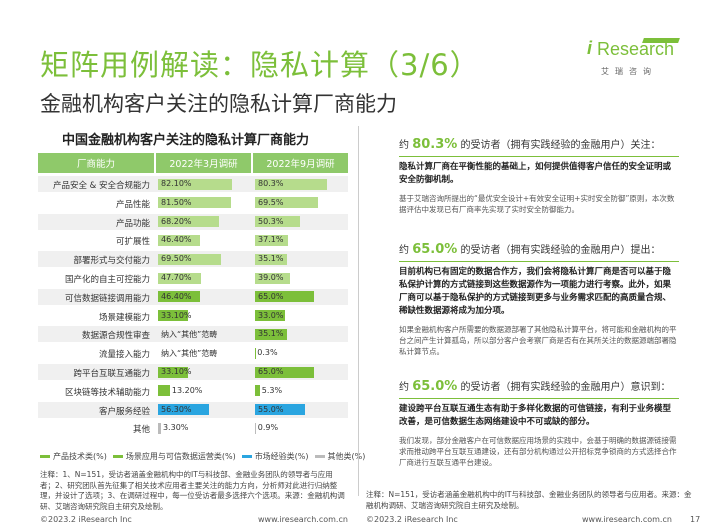 The height and width of the screenshot is (532, 710). I want to click on legend-label: 场景应用与可信数据运营类(%), so click(180, 456).